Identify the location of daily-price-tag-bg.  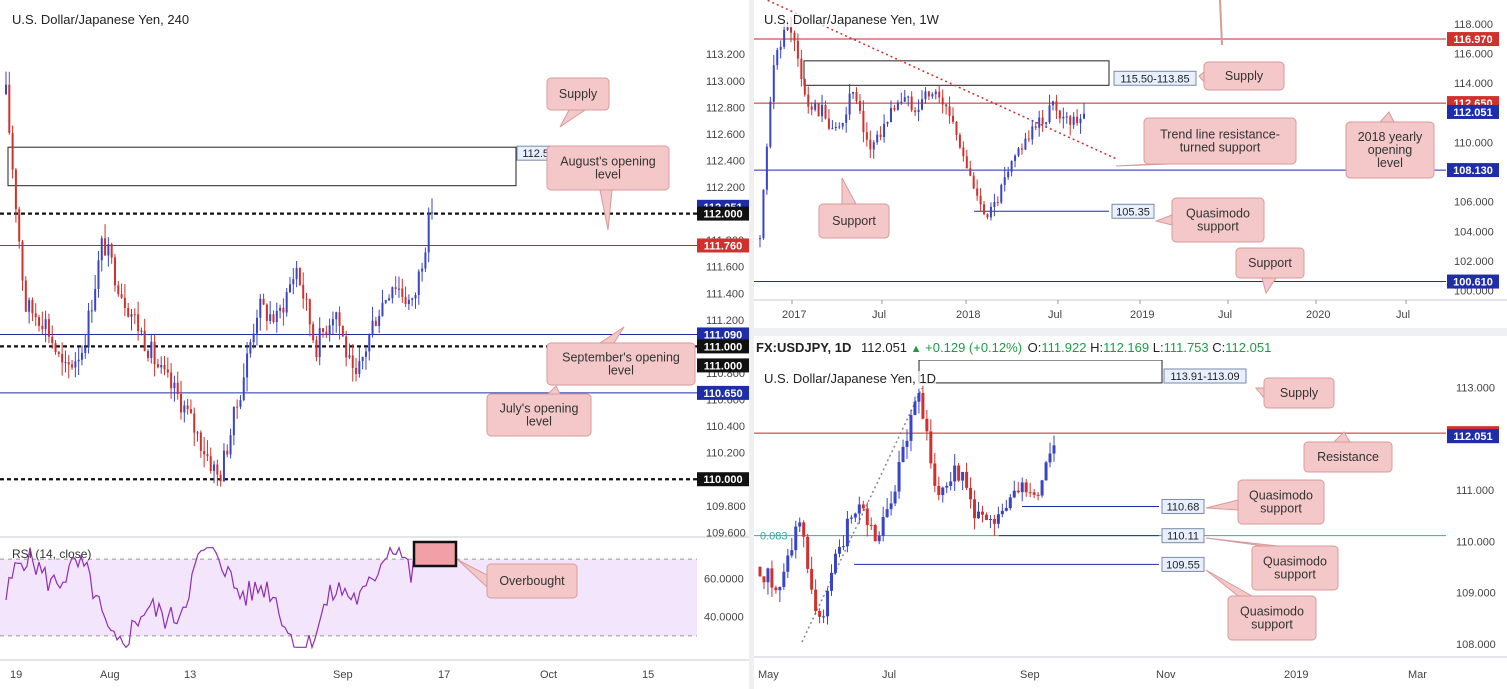
(1473, 436).